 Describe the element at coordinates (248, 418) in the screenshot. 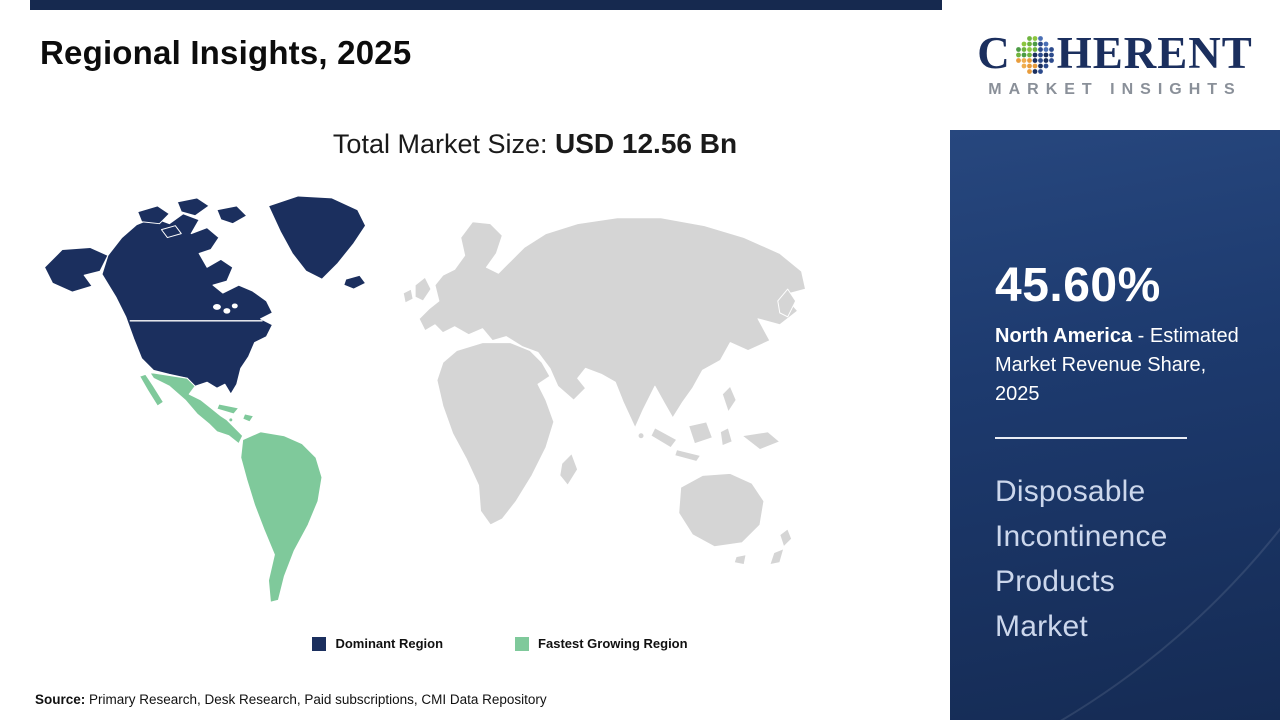

I see `region-hispaniola` at that location.